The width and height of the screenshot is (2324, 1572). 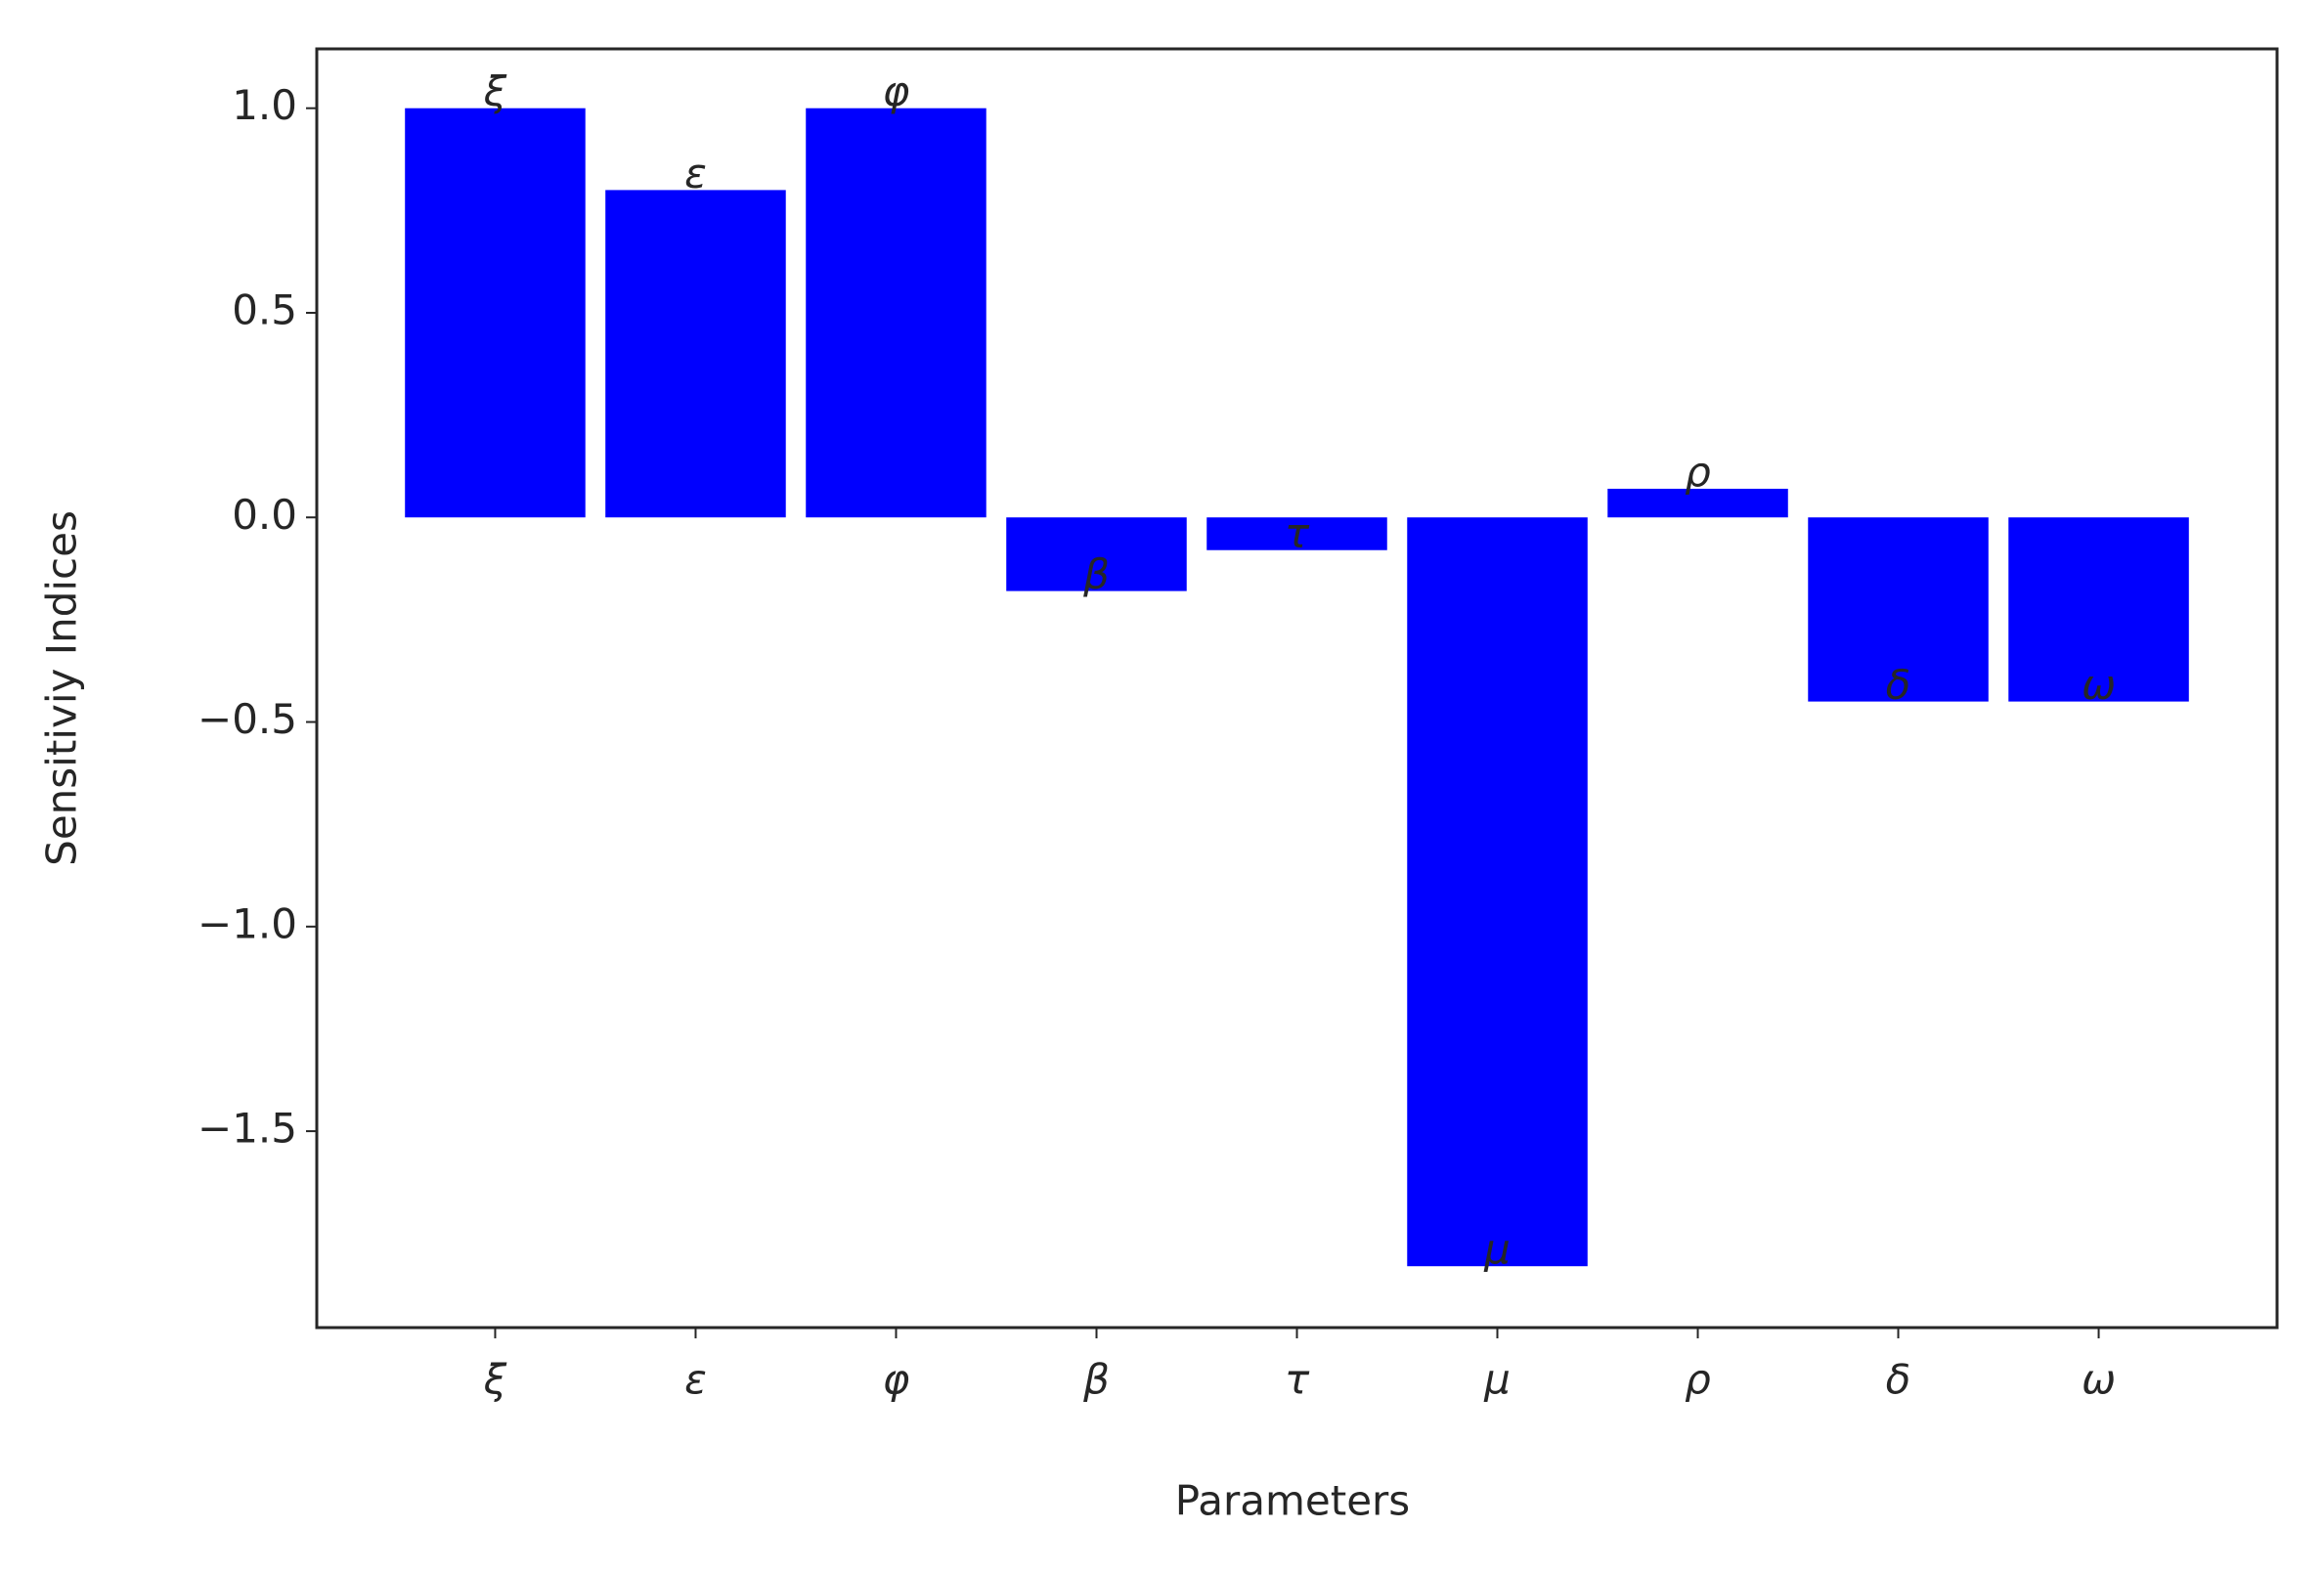 I want to click on x-tick-label: τ, so click(x=1297, y=1380).